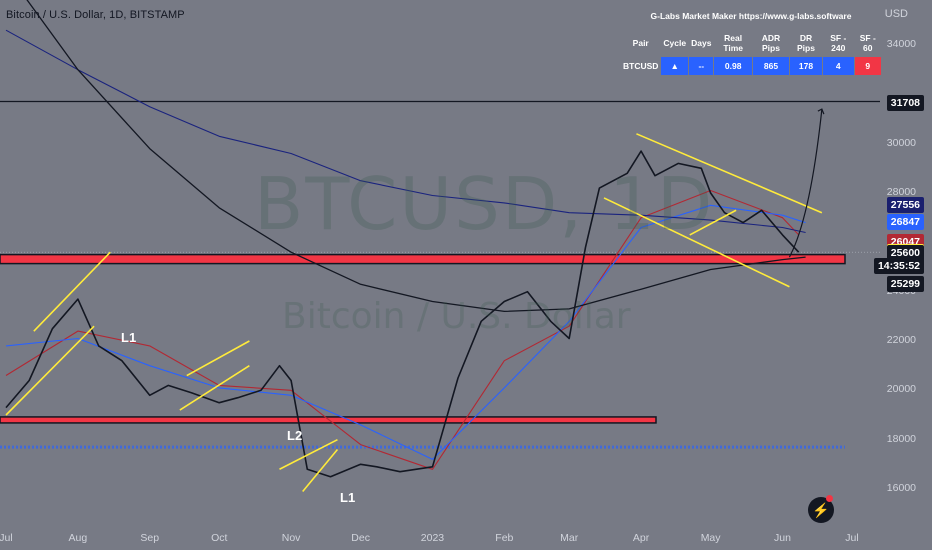 The height and width of the screenshot is (550, 932). What do you see at coordinates (901, 340) in the screenshot?
I see `price-tick: 22000` at bounding box center [901, 340].